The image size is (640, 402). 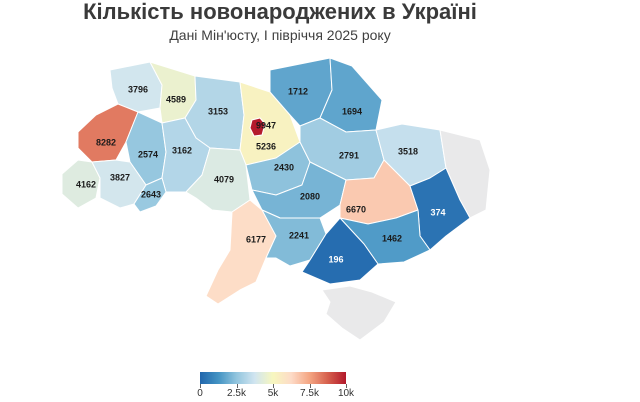 What do you see at coordinates (349, 155) in the screenshot?
I see `value-label-poltava: 2791` at bounding box center [349, 155].